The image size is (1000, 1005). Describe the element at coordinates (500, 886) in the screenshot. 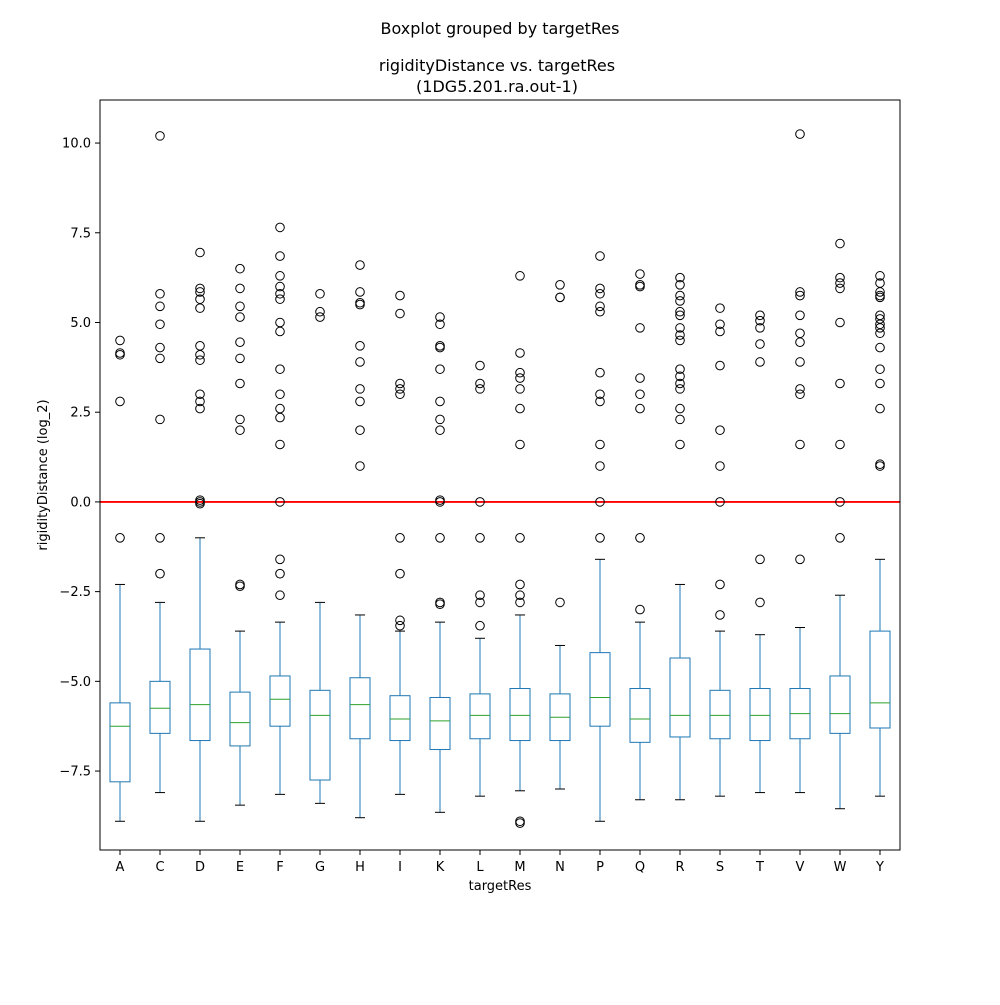

I see `x-axis-label: targetRes` at that location.